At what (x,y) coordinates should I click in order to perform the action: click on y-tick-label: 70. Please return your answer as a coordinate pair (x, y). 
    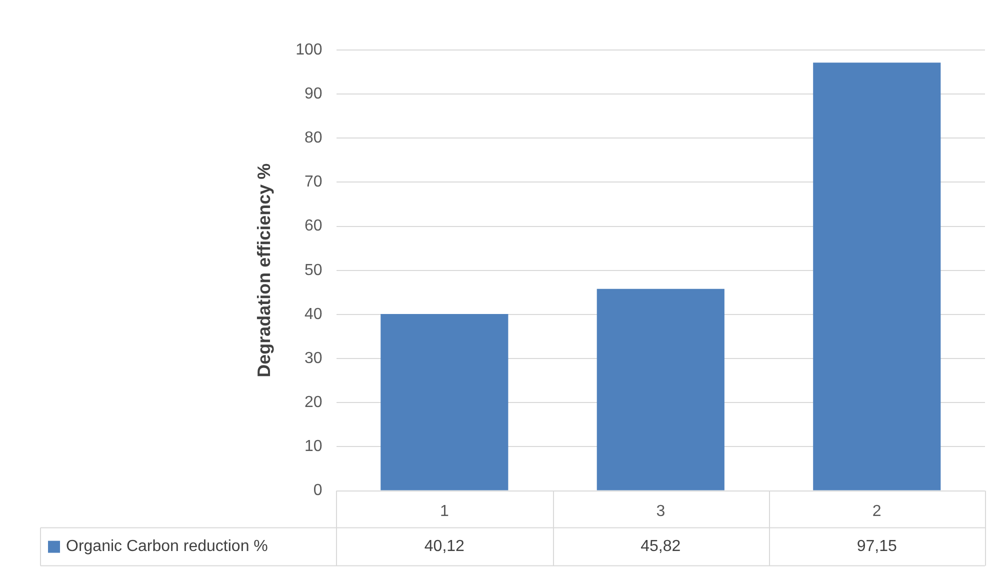
    Looking at the image, I should click on (313, 182).